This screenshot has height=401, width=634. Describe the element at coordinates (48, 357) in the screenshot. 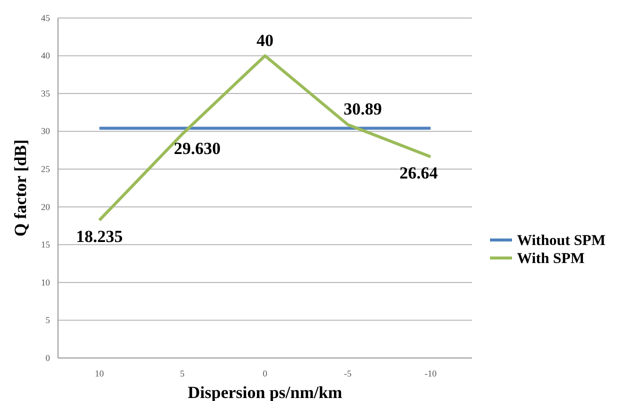

I see `y-tick-label: 0` at that location.